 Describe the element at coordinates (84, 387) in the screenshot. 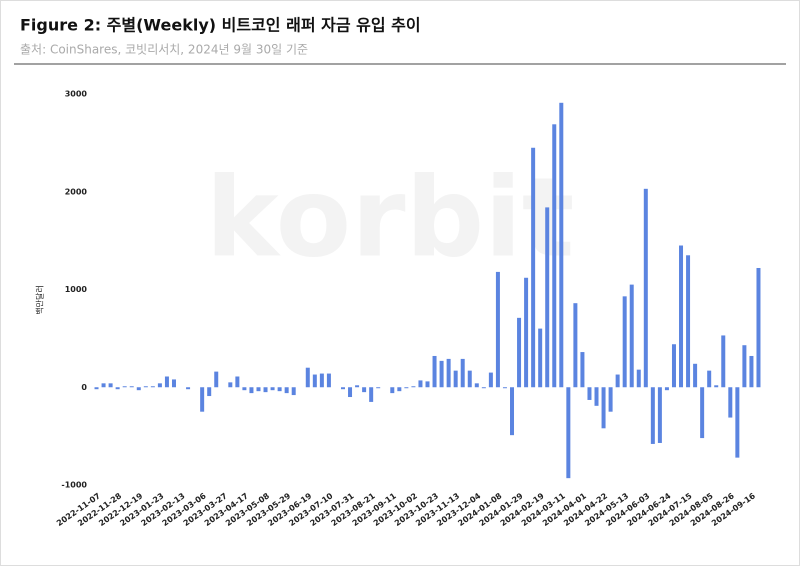

I see `y-tick-label: 0` at that location.